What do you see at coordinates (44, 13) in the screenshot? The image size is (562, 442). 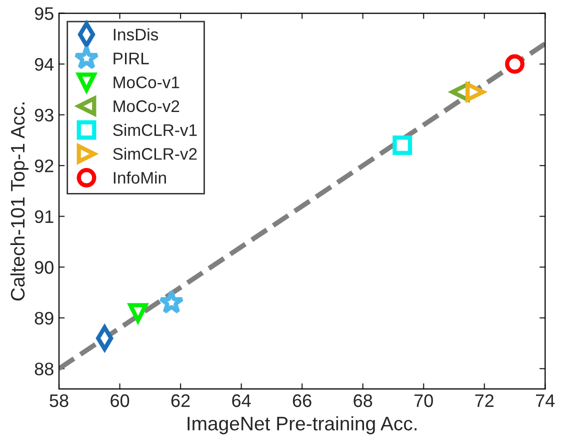 I see `y-tick-label: 95` at bounding box center [44, 13].